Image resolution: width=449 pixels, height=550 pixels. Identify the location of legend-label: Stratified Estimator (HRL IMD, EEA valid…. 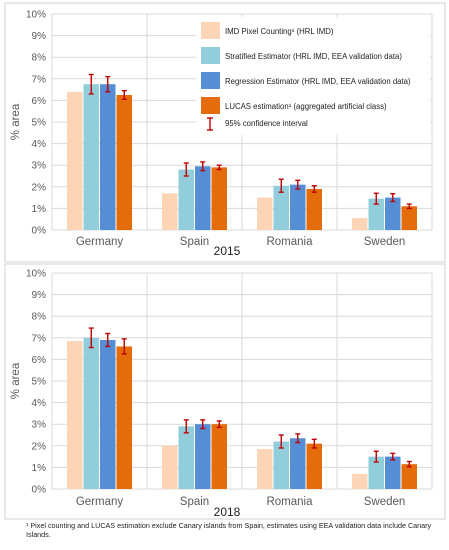
(313, 56).